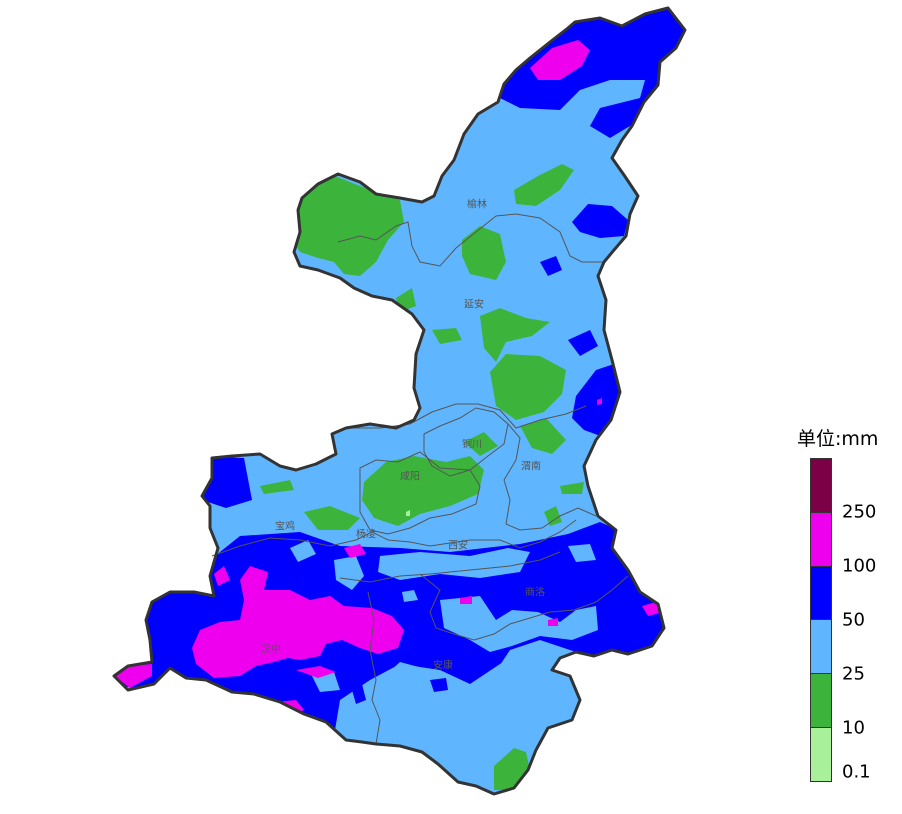 The image size is (902, 814). Describe the element at coordinates (366, 535) in the screenshot. I see `city-label-yangling: 杨凌` at that location.